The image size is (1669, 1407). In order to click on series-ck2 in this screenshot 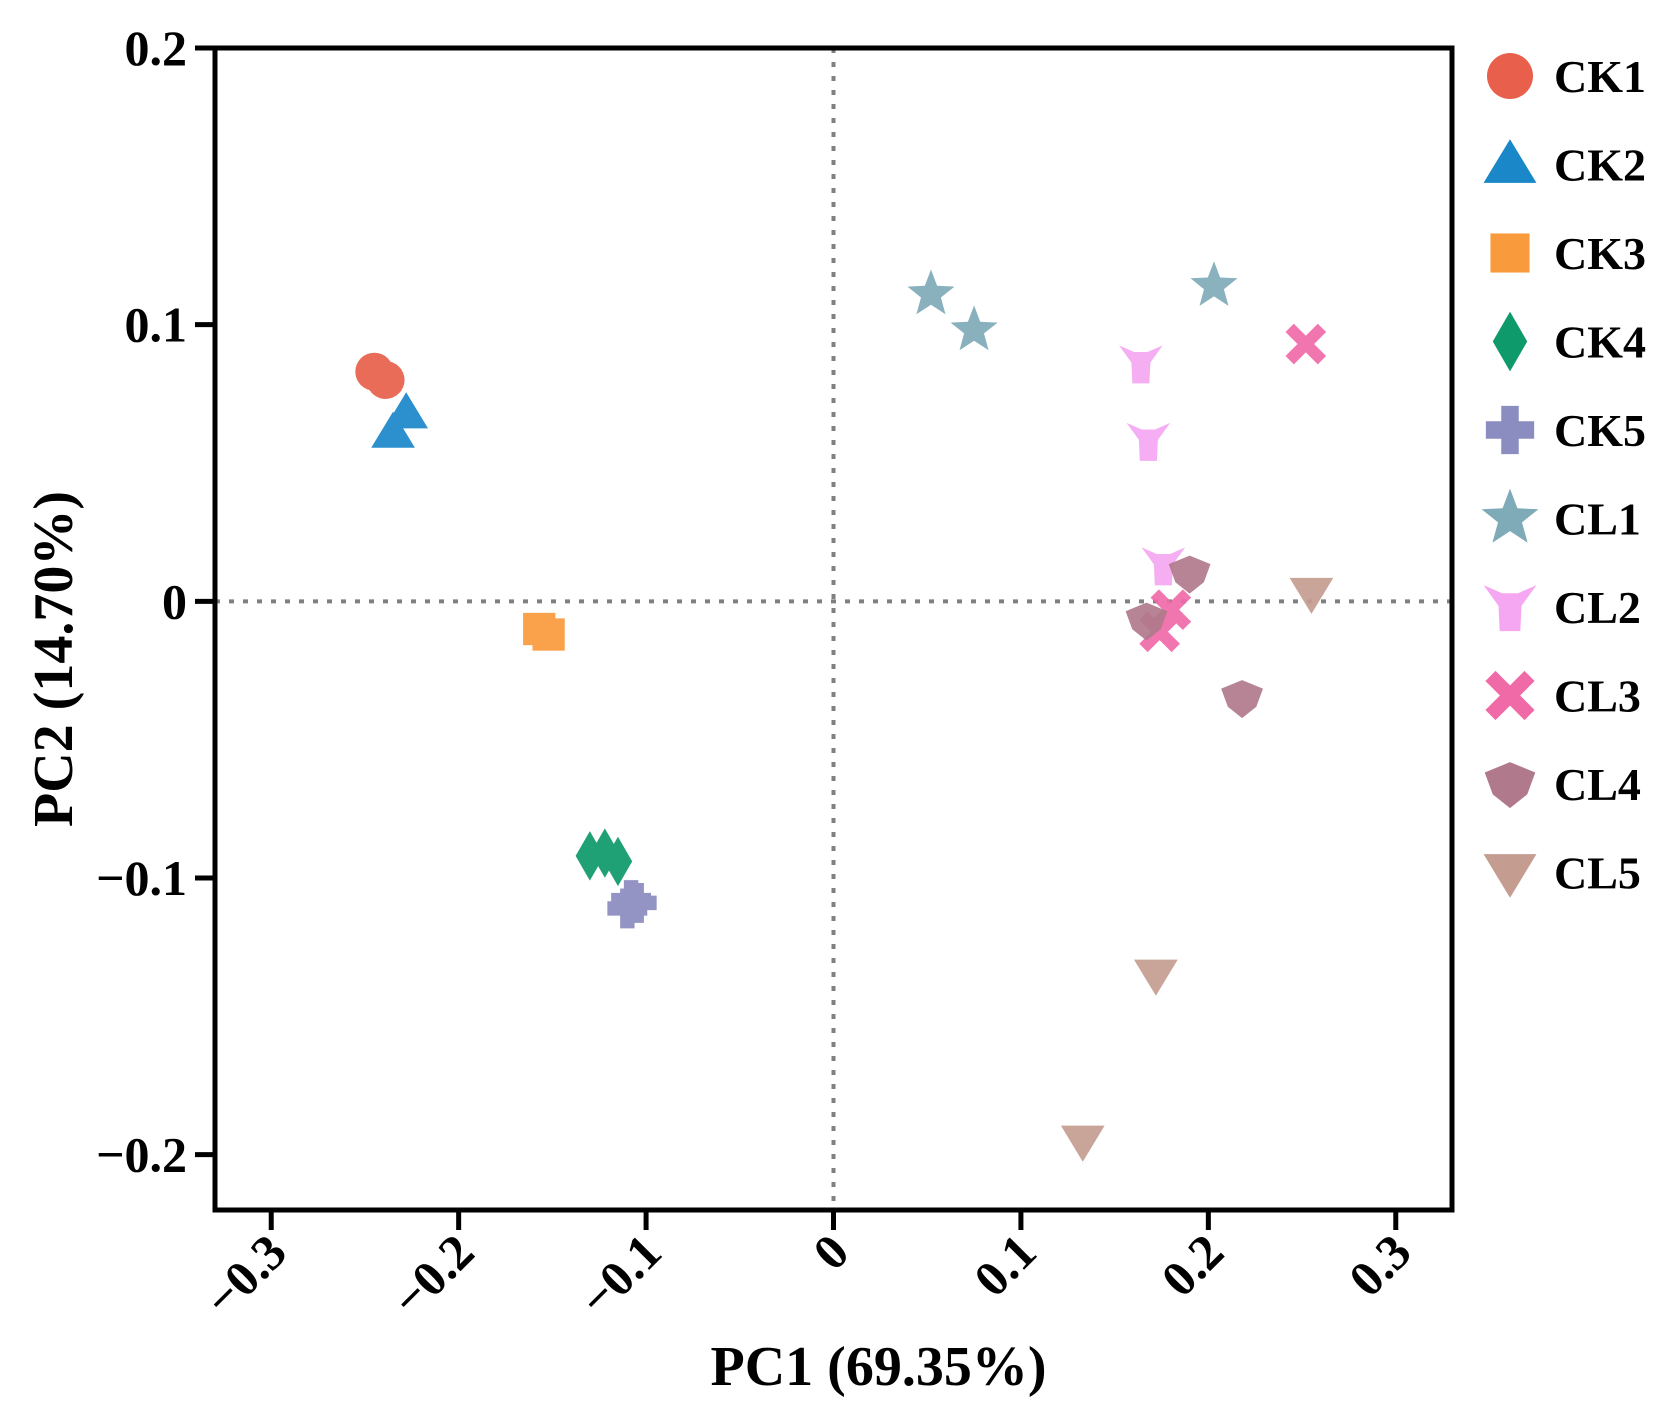, I will do `click(400, 420)`.